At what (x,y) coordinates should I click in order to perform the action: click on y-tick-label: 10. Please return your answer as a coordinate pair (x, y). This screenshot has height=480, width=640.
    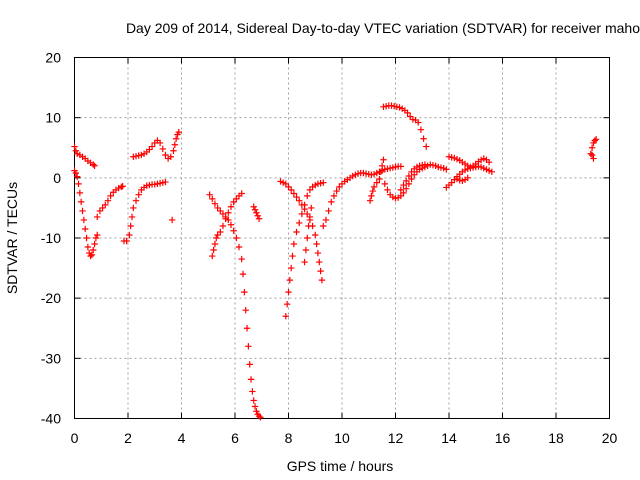
    Looking at the image, I should click on (53, 118).